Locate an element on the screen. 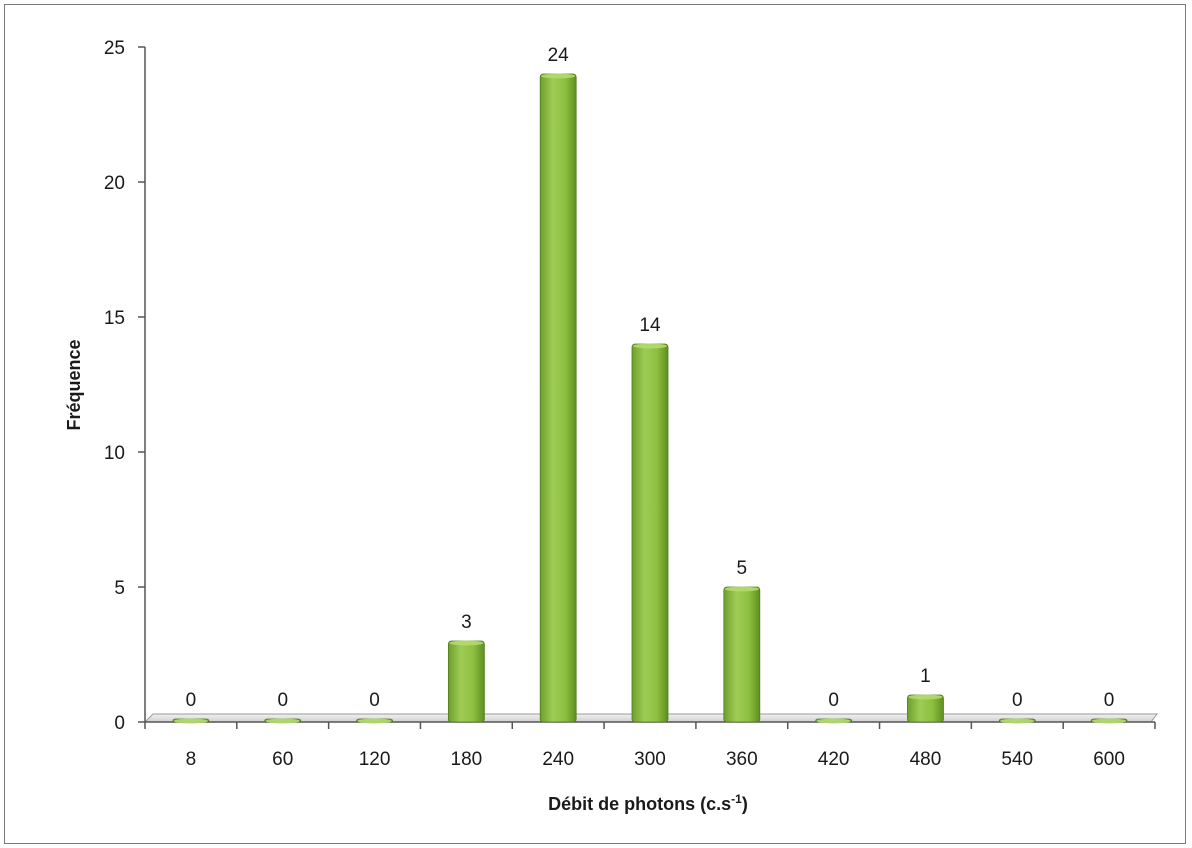  x-axis-title-superscript: -1 is located at coordinates (736, 799).